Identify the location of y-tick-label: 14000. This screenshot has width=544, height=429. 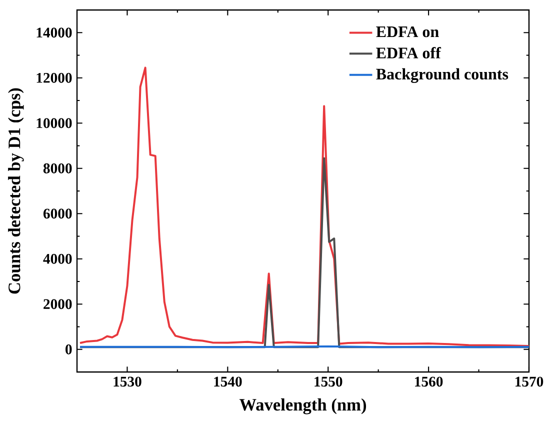
(54, 33).